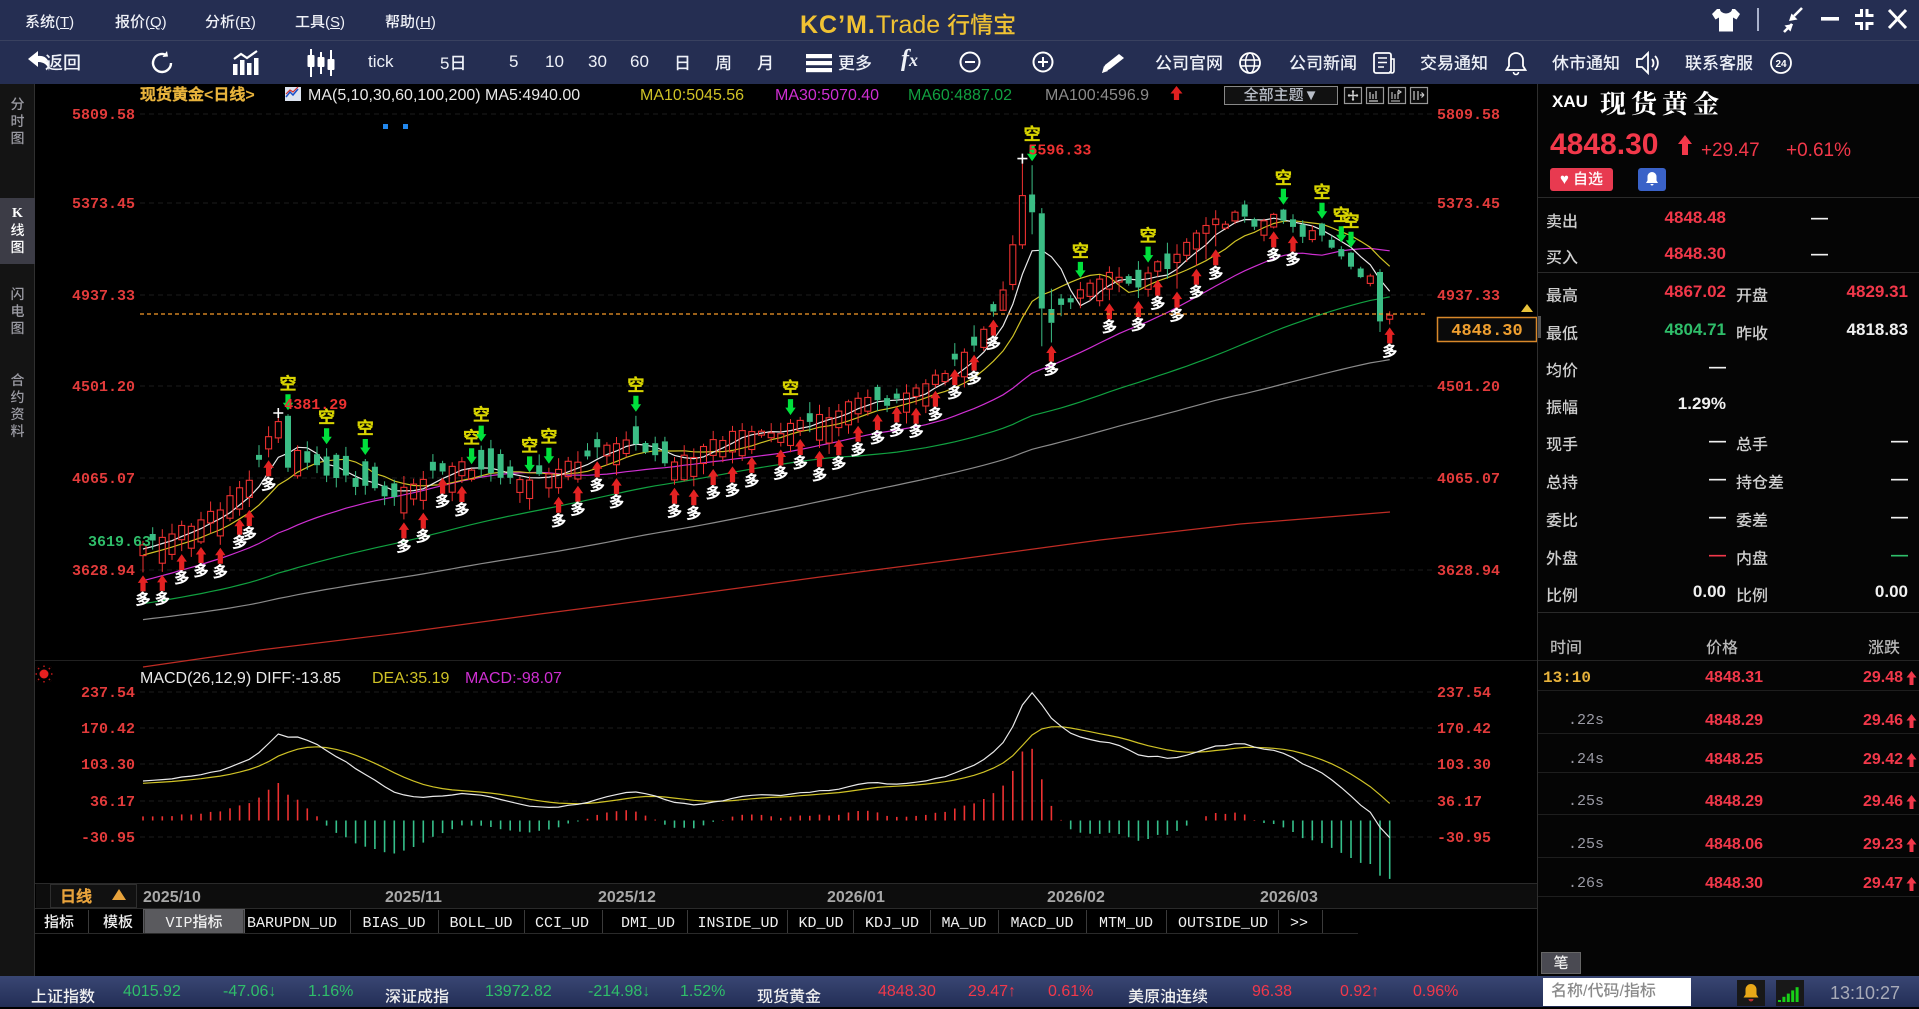  I want to click on svg-text: 24, so click(1781, 64).